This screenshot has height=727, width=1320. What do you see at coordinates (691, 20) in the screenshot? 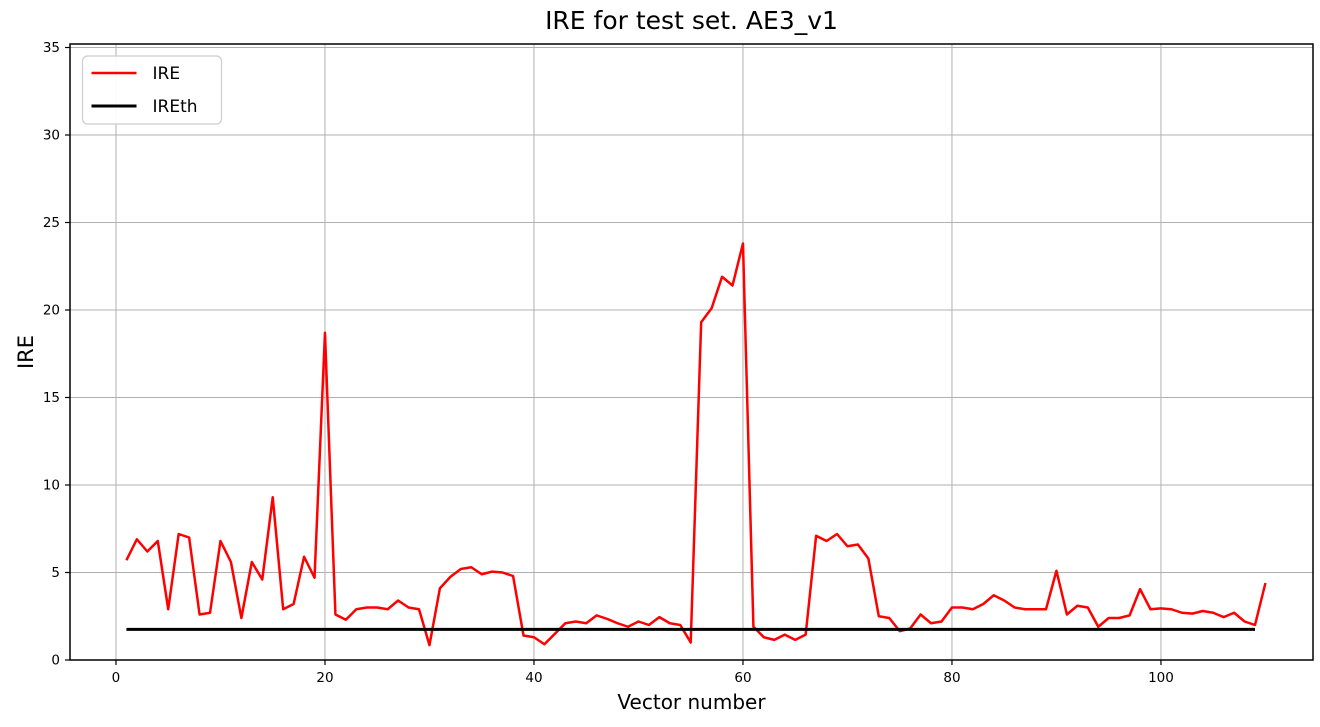
I see `chart-title: IRE for test set. AE3_v1` at bounding box center [691, 20].